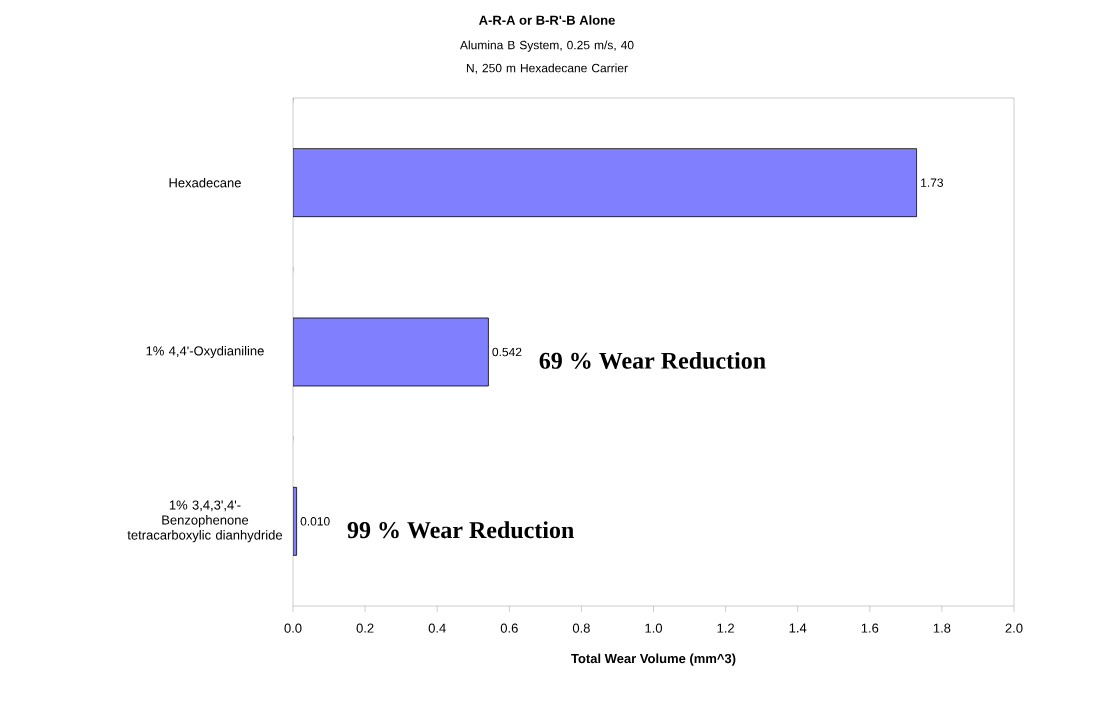  What do you see at coordinates (652, 360) in the screenshot?
I see `annotation: 69 % Wear Reduction` at bounding box center [652, 360].